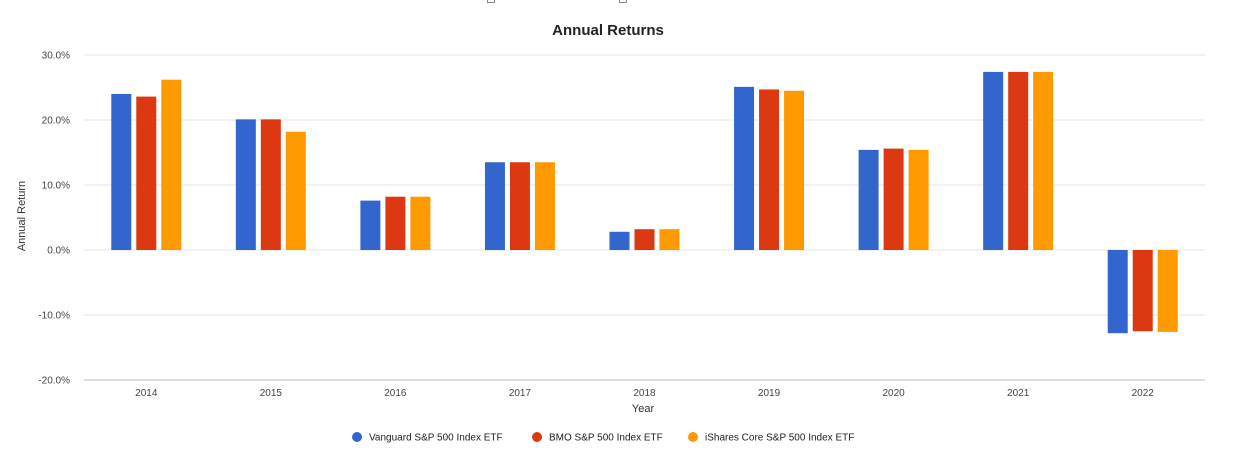 The image size is (1239, 459). Describe the element at coordinates (54, 381) in the screenshot. I see `y-tick-label: -20.0%` at that location.